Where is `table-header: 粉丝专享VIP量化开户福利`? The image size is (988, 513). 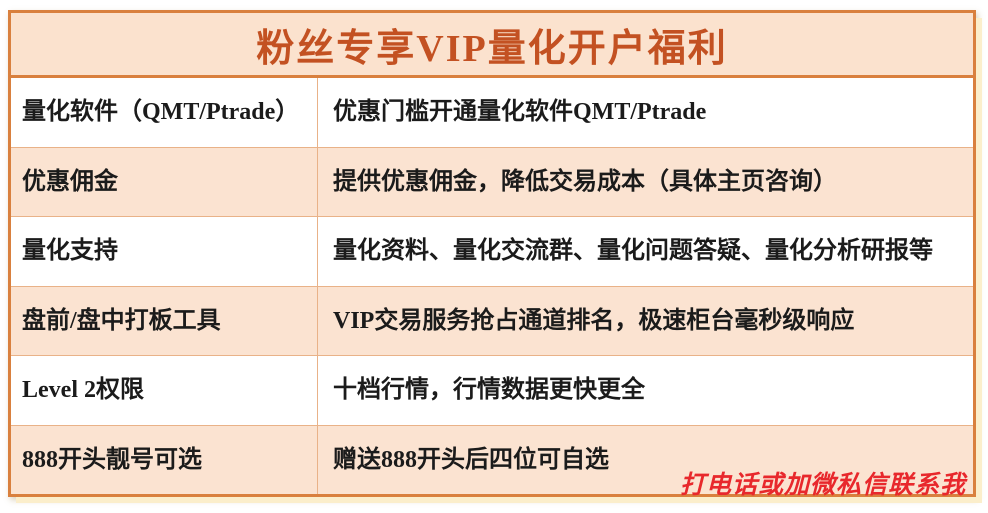 table-header: 粉丝专享VIP量化开户福利 is located at coordinates (492, 45).